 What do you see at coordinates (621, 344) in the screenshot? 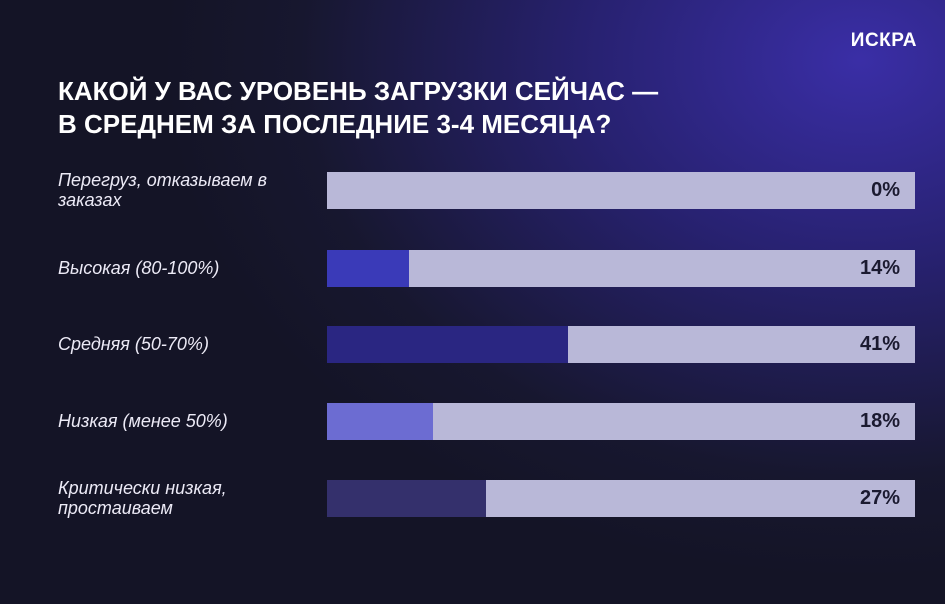
I see `bar-track: 41%` at bounding box center [621, 344].